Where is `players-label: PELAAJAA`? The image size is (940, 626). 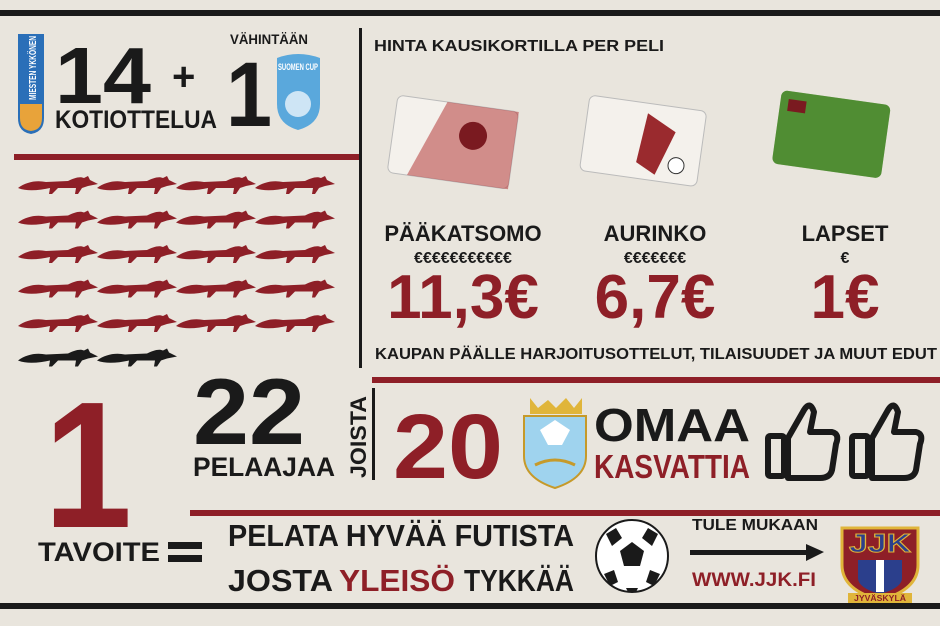 players-label: PELAAJAA is located at coordinates (264, 467).